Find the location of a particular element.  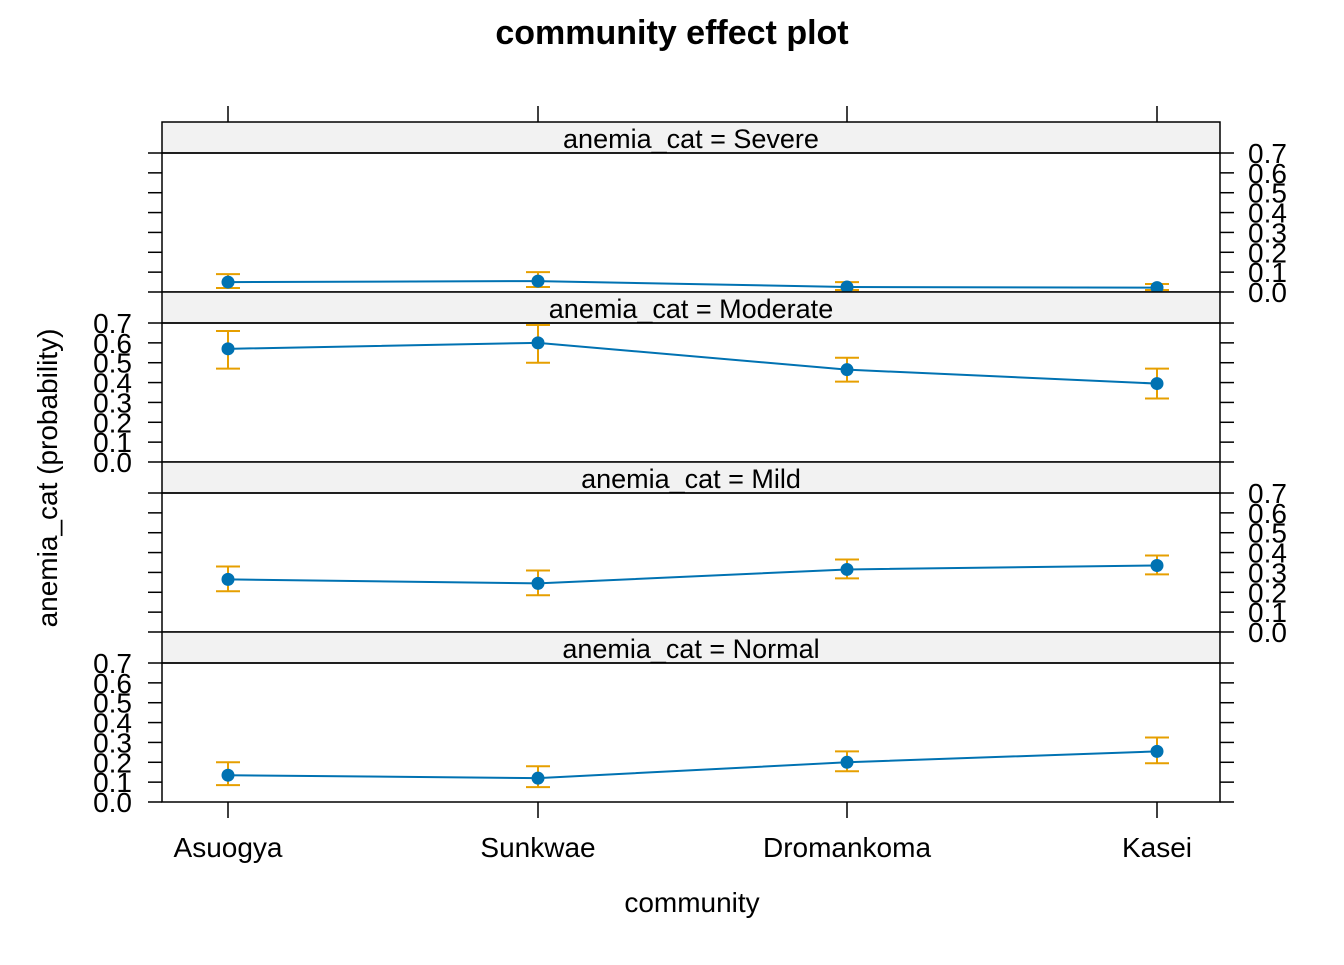

x-tick-label: Kasei is located at coordinates (1157, 847).